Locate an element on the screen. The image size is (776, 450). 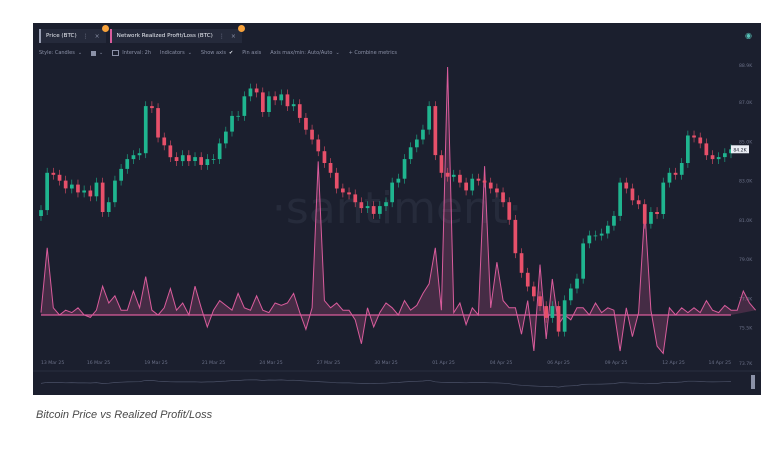
x-tick-label: 01 Apr 25 is located at coordinates (443, 363).